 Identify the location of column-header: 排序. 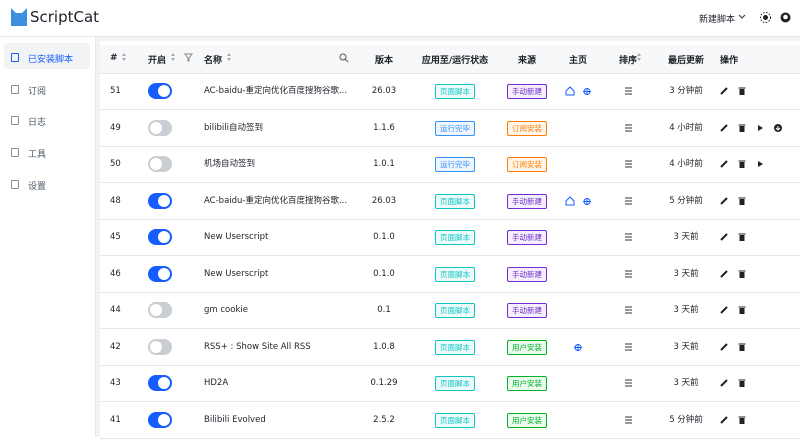
(628, 61).